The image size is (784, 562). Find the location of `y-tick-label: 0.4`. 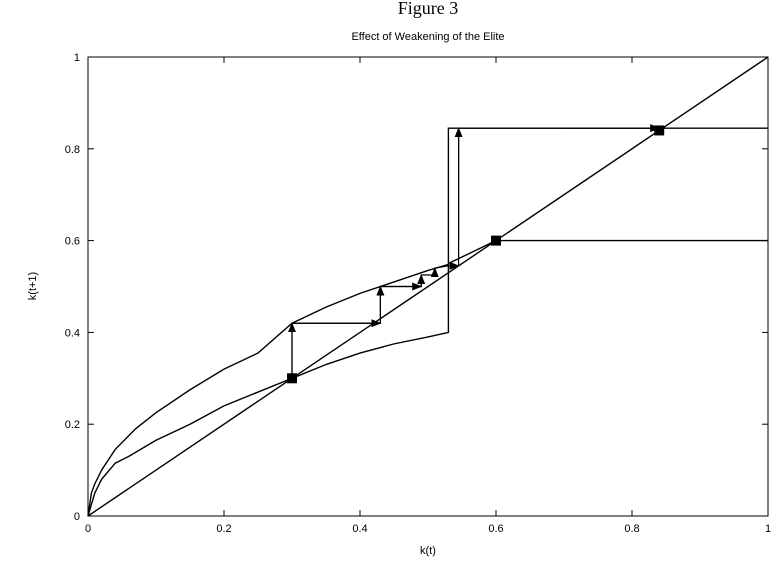

y-tick-label: 0.4 is located at coordinates (72, 333).